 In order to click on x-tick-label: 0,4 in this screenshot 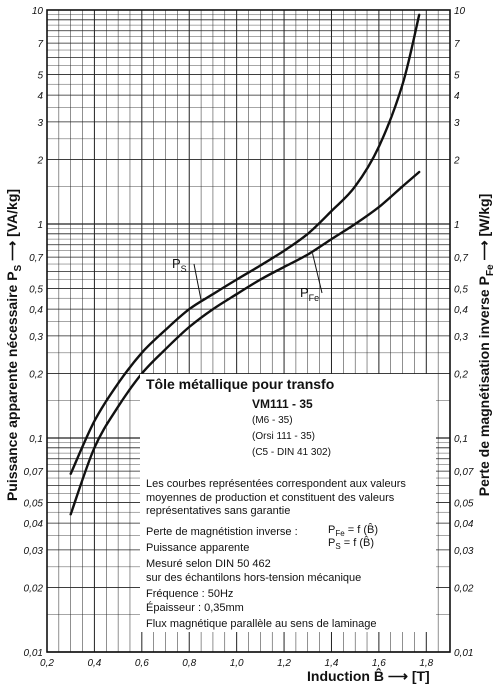, I will do `click(94, 663)`.